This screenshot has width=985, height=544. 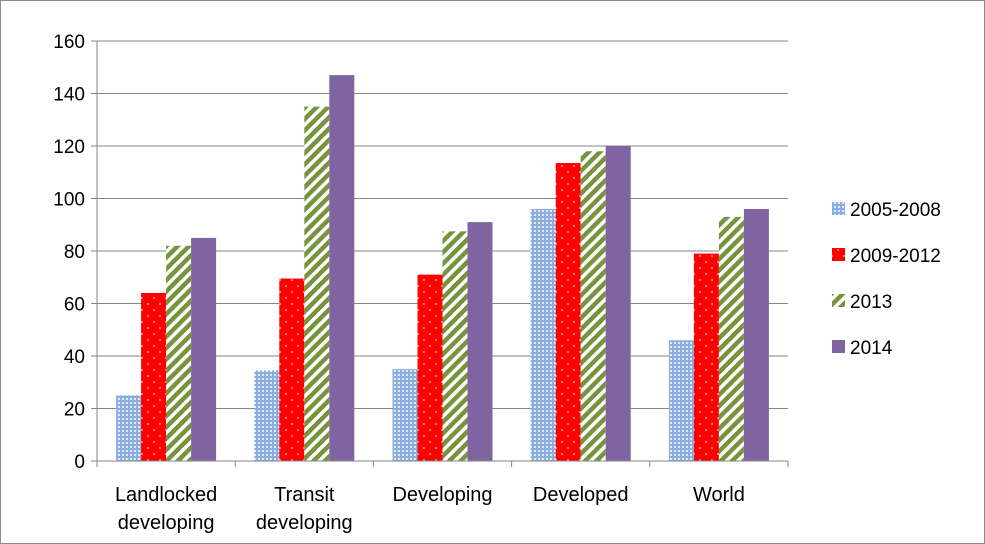 I want to click on legend-swatch-2013, so click(x=838, y=300).